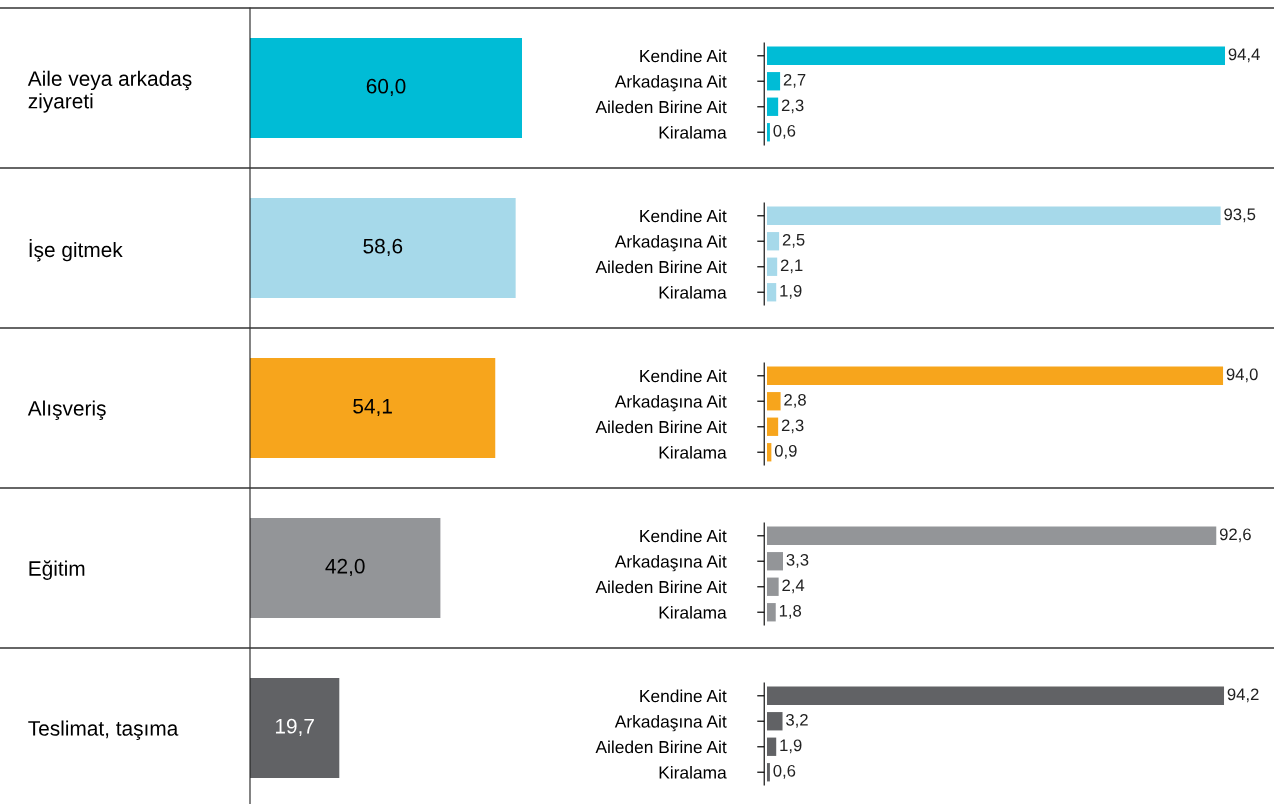 This screenshot has width=1274, height=804. I want to click on data-label: 2,4, so click(793, 586).